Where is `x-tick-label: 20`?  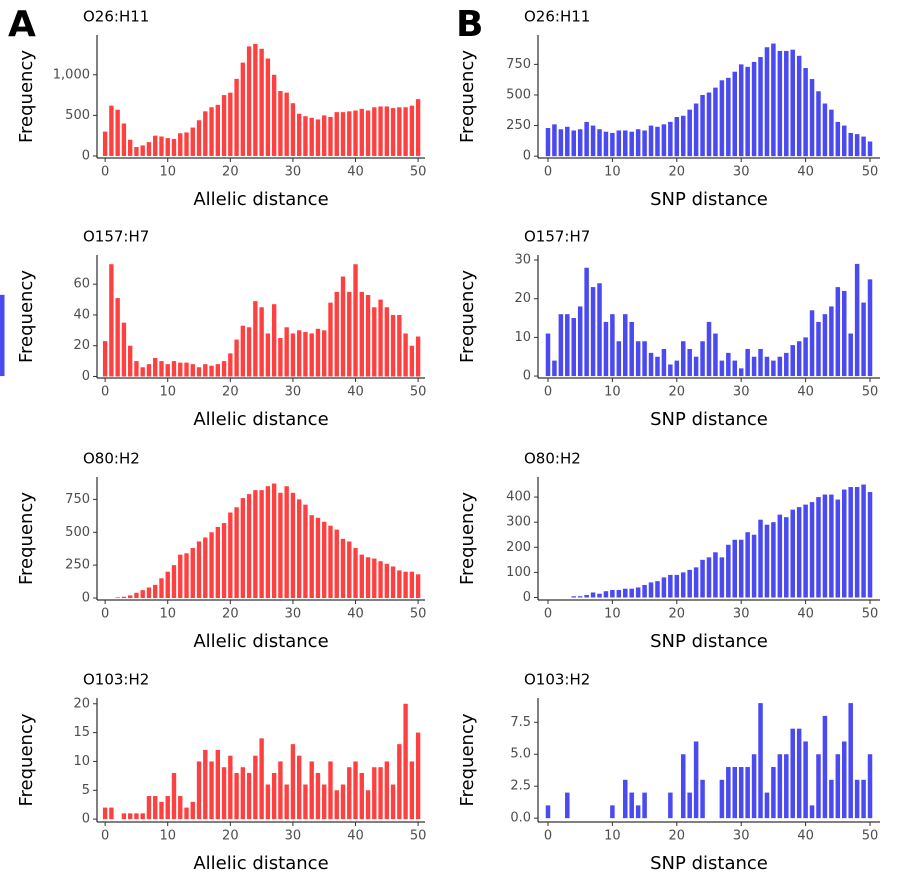 x-tick-label: 20 is located at coordinates (677, 836).